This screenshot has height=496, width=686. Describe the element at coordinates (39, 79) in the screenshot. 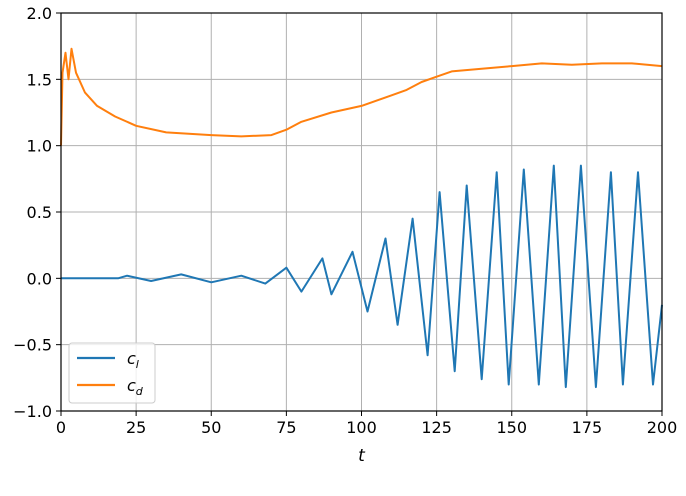

I see `y-tick-label: 1.5` at that location.